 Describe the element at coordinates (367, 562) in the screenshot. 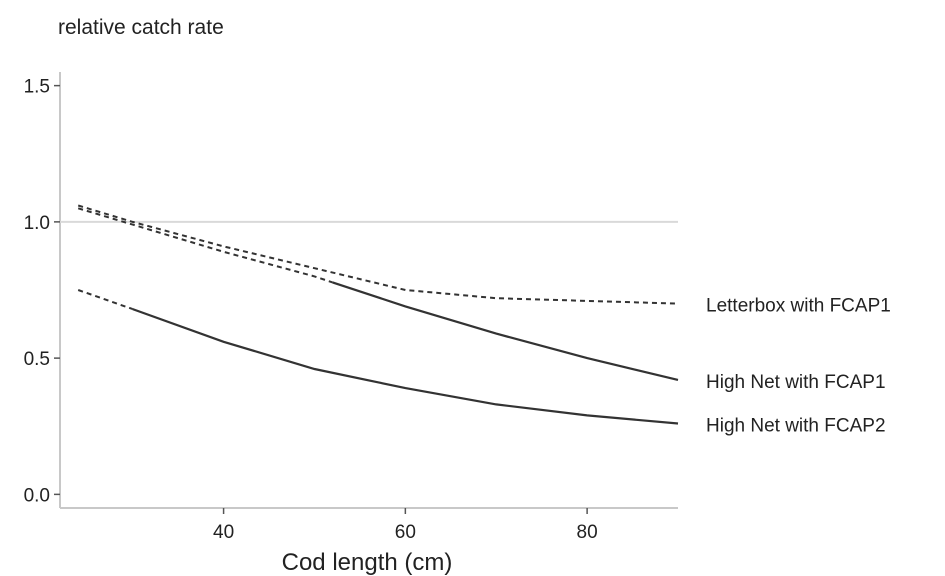

I see `x-axis-label: Cod length (cm)` at that location.